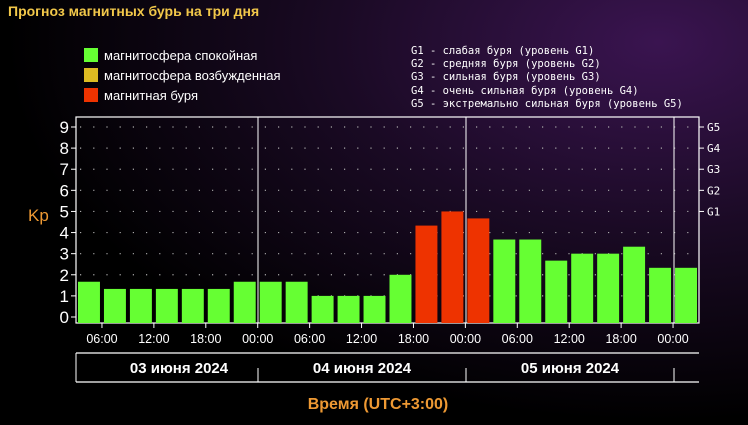  Describe the element at coordinates (714, 148) in the screenshot. I see `g-tick-label: G4` at that location.